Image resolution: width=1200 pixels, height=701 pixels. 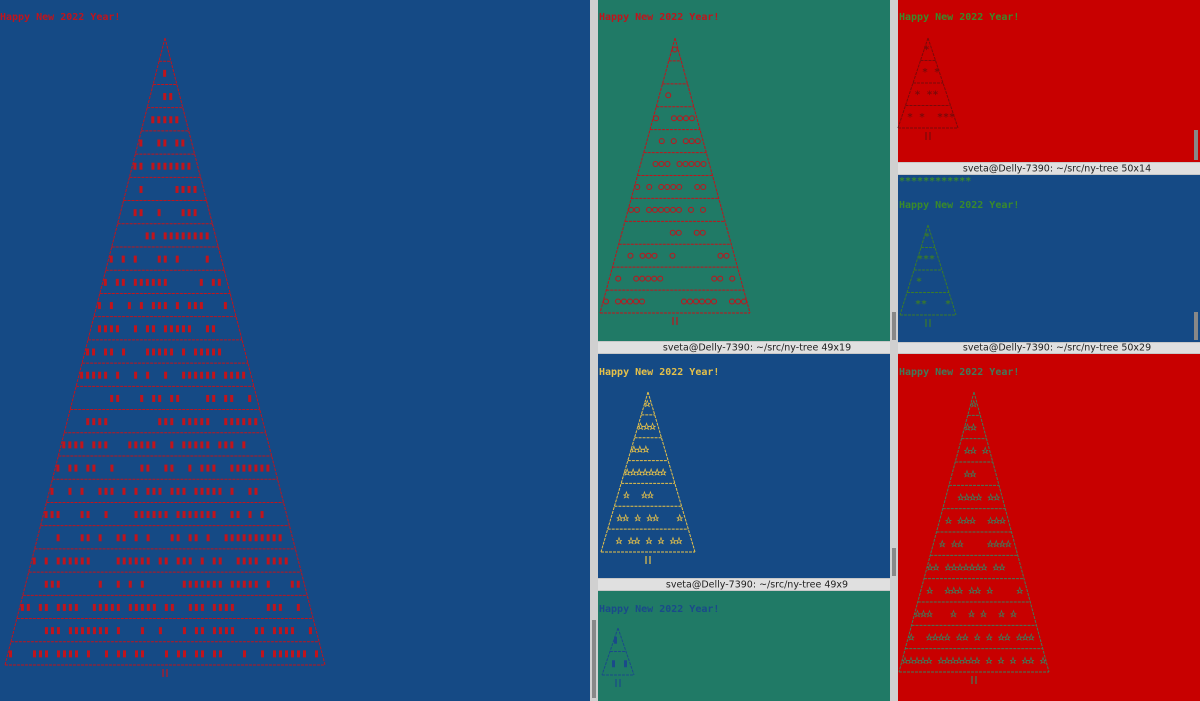 What do you see at coordinates (894, 350) in the screenshot?
I see `divider` at bounding box center [894, 350].